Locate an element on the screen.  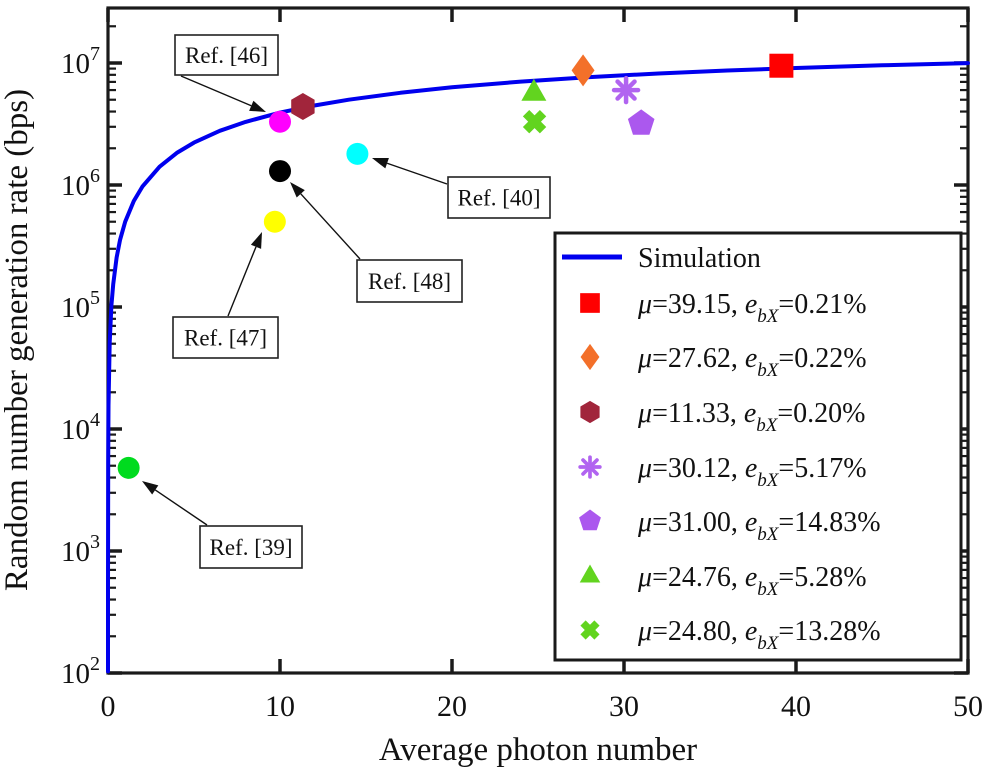
annotation: Ref. [39] is located at coordinates (222, 525).